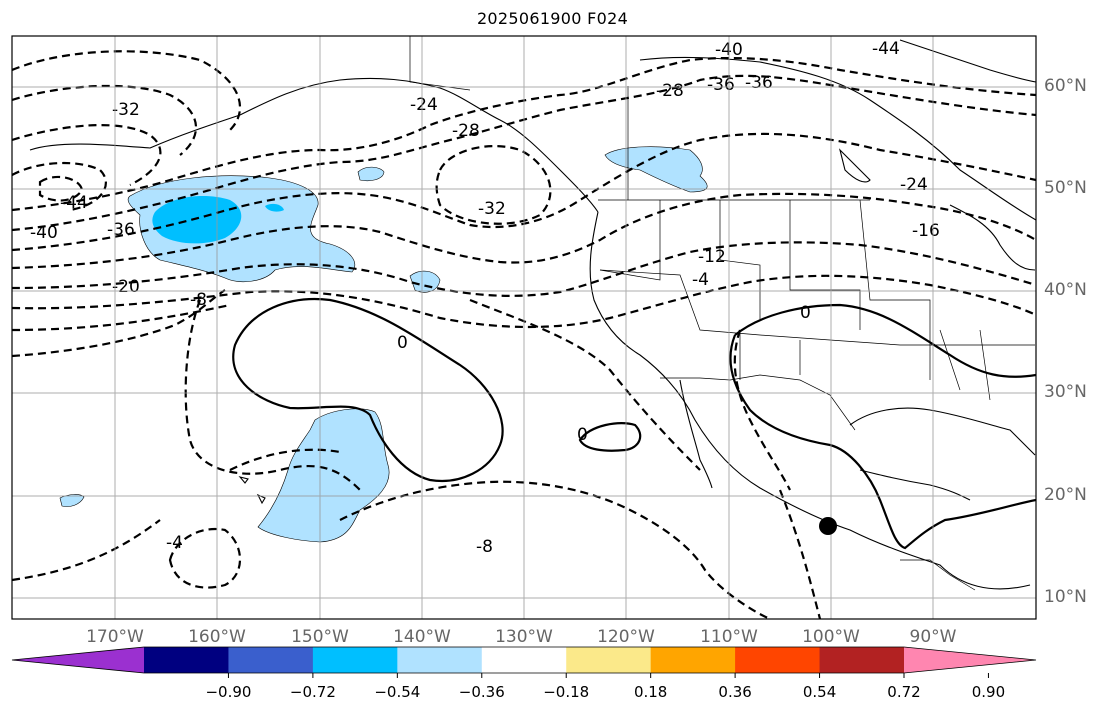 This screenshot has width=1105, height=712. What do you see at coordinates (44, 233) in the screenshot?
I see `contour-label: -40` at bounding box center [44, 233].